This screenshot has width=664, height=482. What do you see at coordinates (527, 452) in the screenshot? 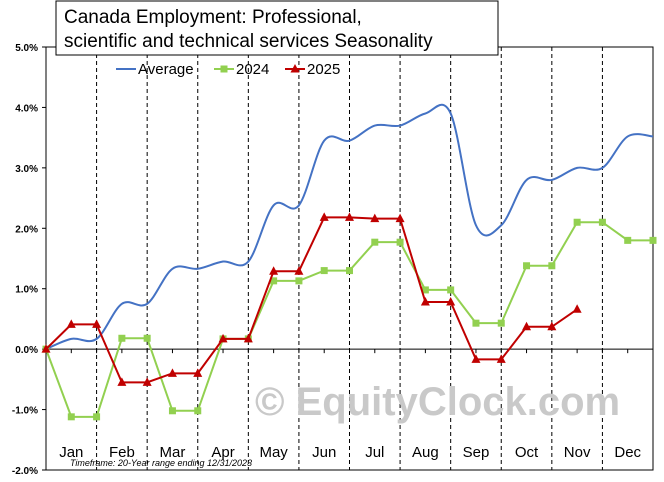
I see `month-label: Oct` at bounding box center [527, 452].